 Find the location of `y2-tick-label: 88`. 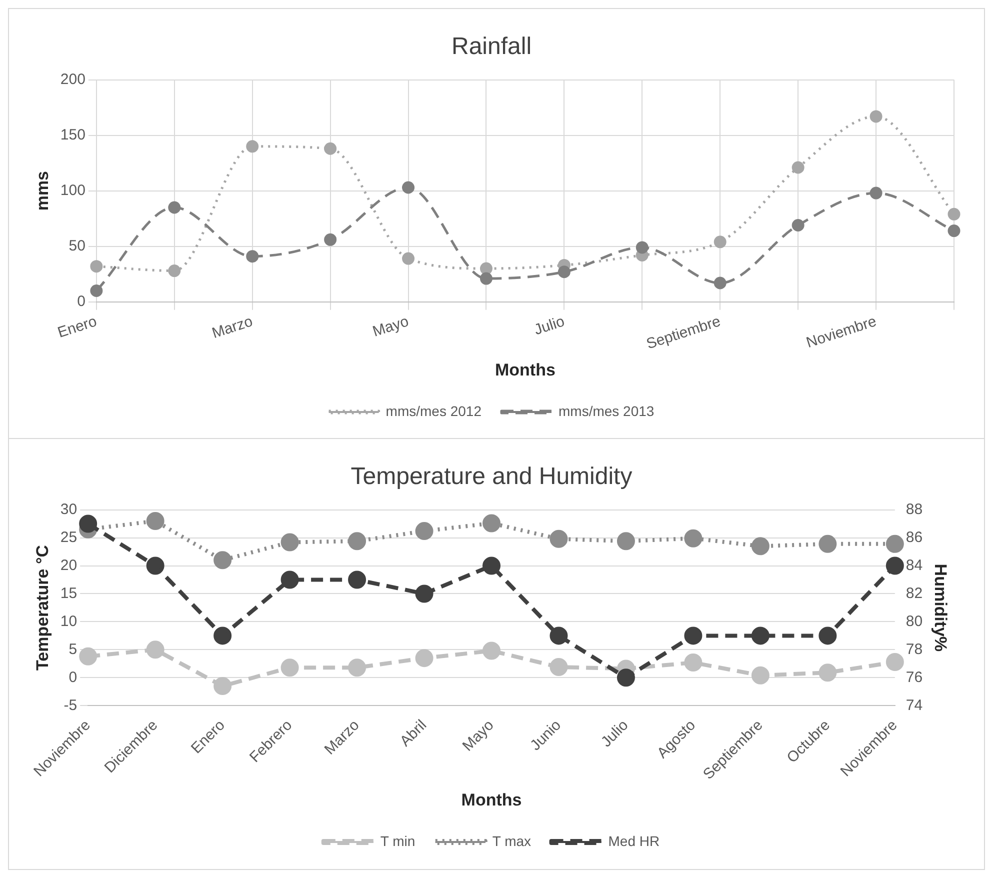

y2-tick-label: 88 is located at coordinates (914, 509).